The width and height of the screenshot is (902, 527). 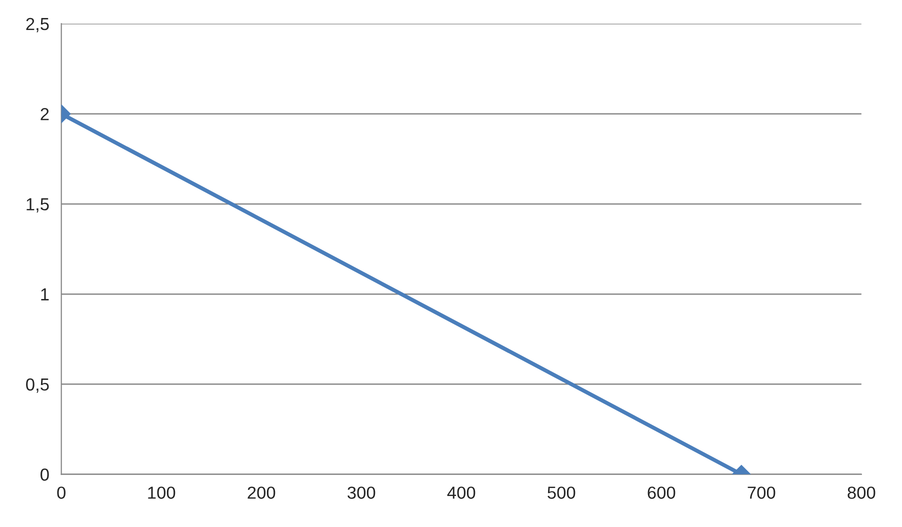 What do you see at coordinates (461, 492) in the screenshot?
I see `x-tick-label: 400` at bounding box center [461, 492].